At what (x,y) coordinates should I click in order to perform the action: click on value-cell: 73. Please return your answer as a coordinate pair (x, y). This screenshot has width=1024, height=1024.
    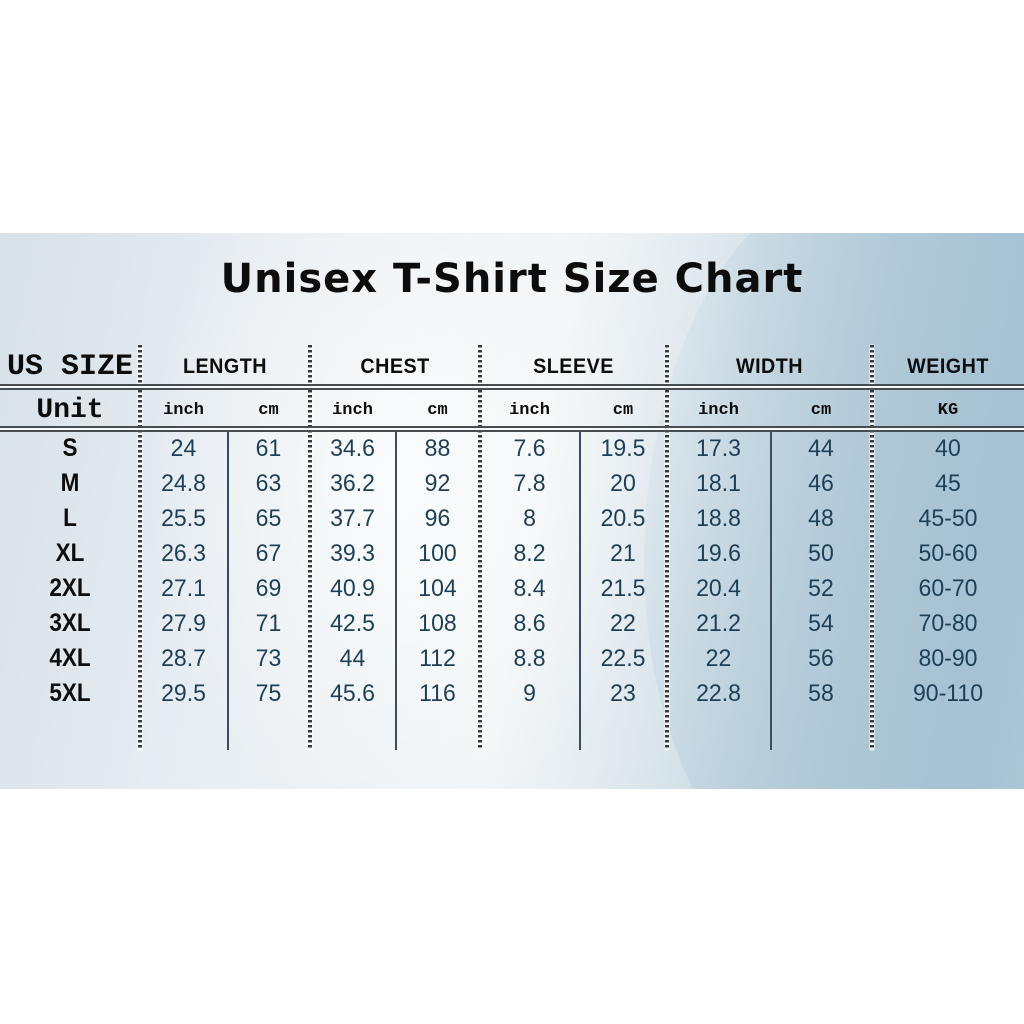
    Looking at the image, I should click on (268, 658).